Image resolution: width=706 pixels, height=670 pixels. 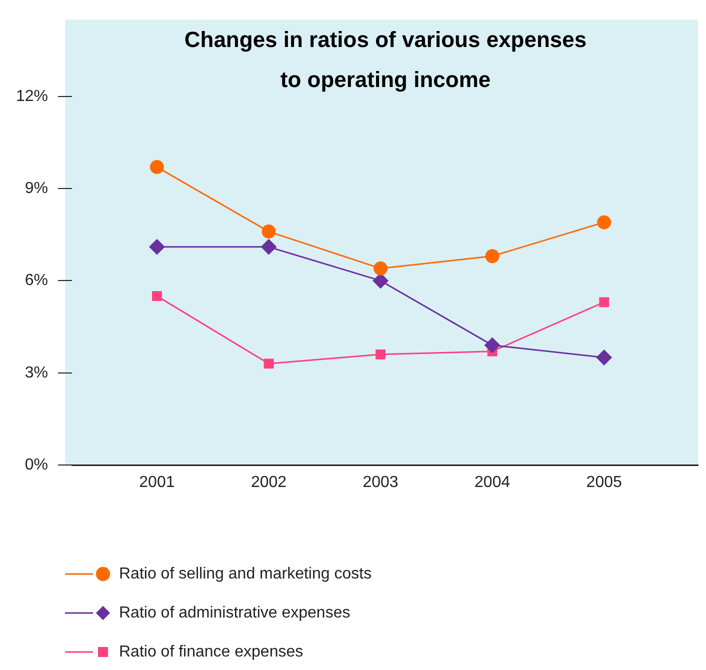 What do you see at coordinates (36, 188) in the screenshot?
I see `y-tick-label: 9%` at bounding box center [36, 188].